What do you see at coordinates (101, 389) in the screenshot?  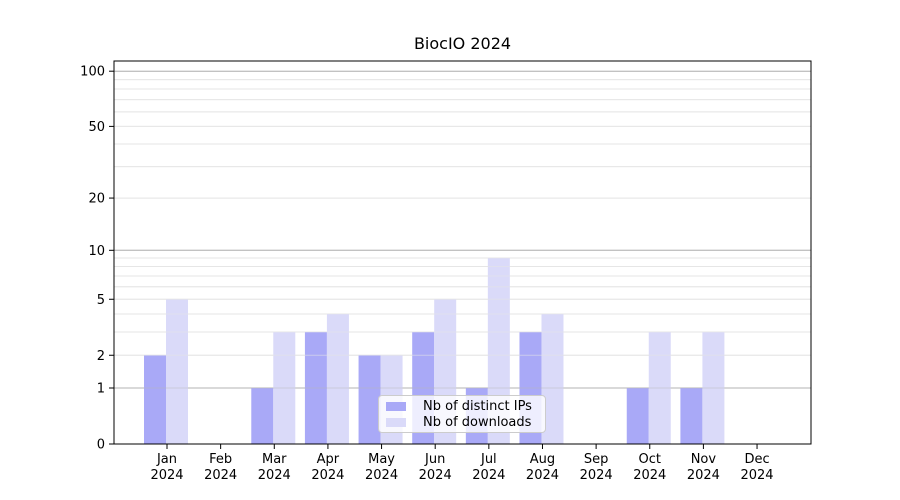 I see `y-tick-label-1: 1` at bounding box center [101, 389].